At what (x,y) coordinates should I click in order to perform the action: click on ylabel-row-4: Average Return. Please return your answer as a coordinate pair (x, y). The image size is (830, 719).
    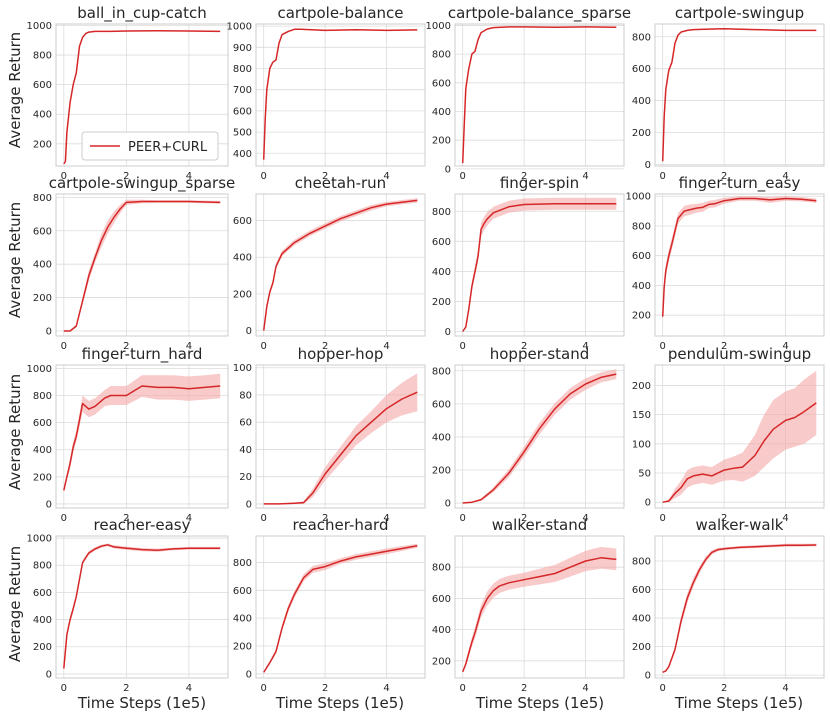
    Looking at the image, I should click on (15, 604).